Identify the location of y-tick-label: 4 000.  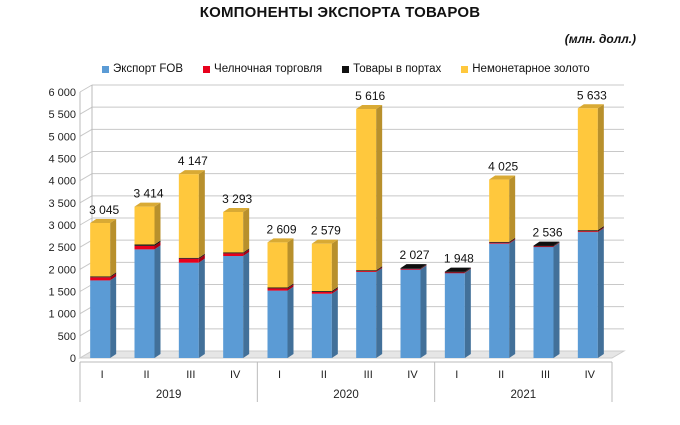
(62, 182).